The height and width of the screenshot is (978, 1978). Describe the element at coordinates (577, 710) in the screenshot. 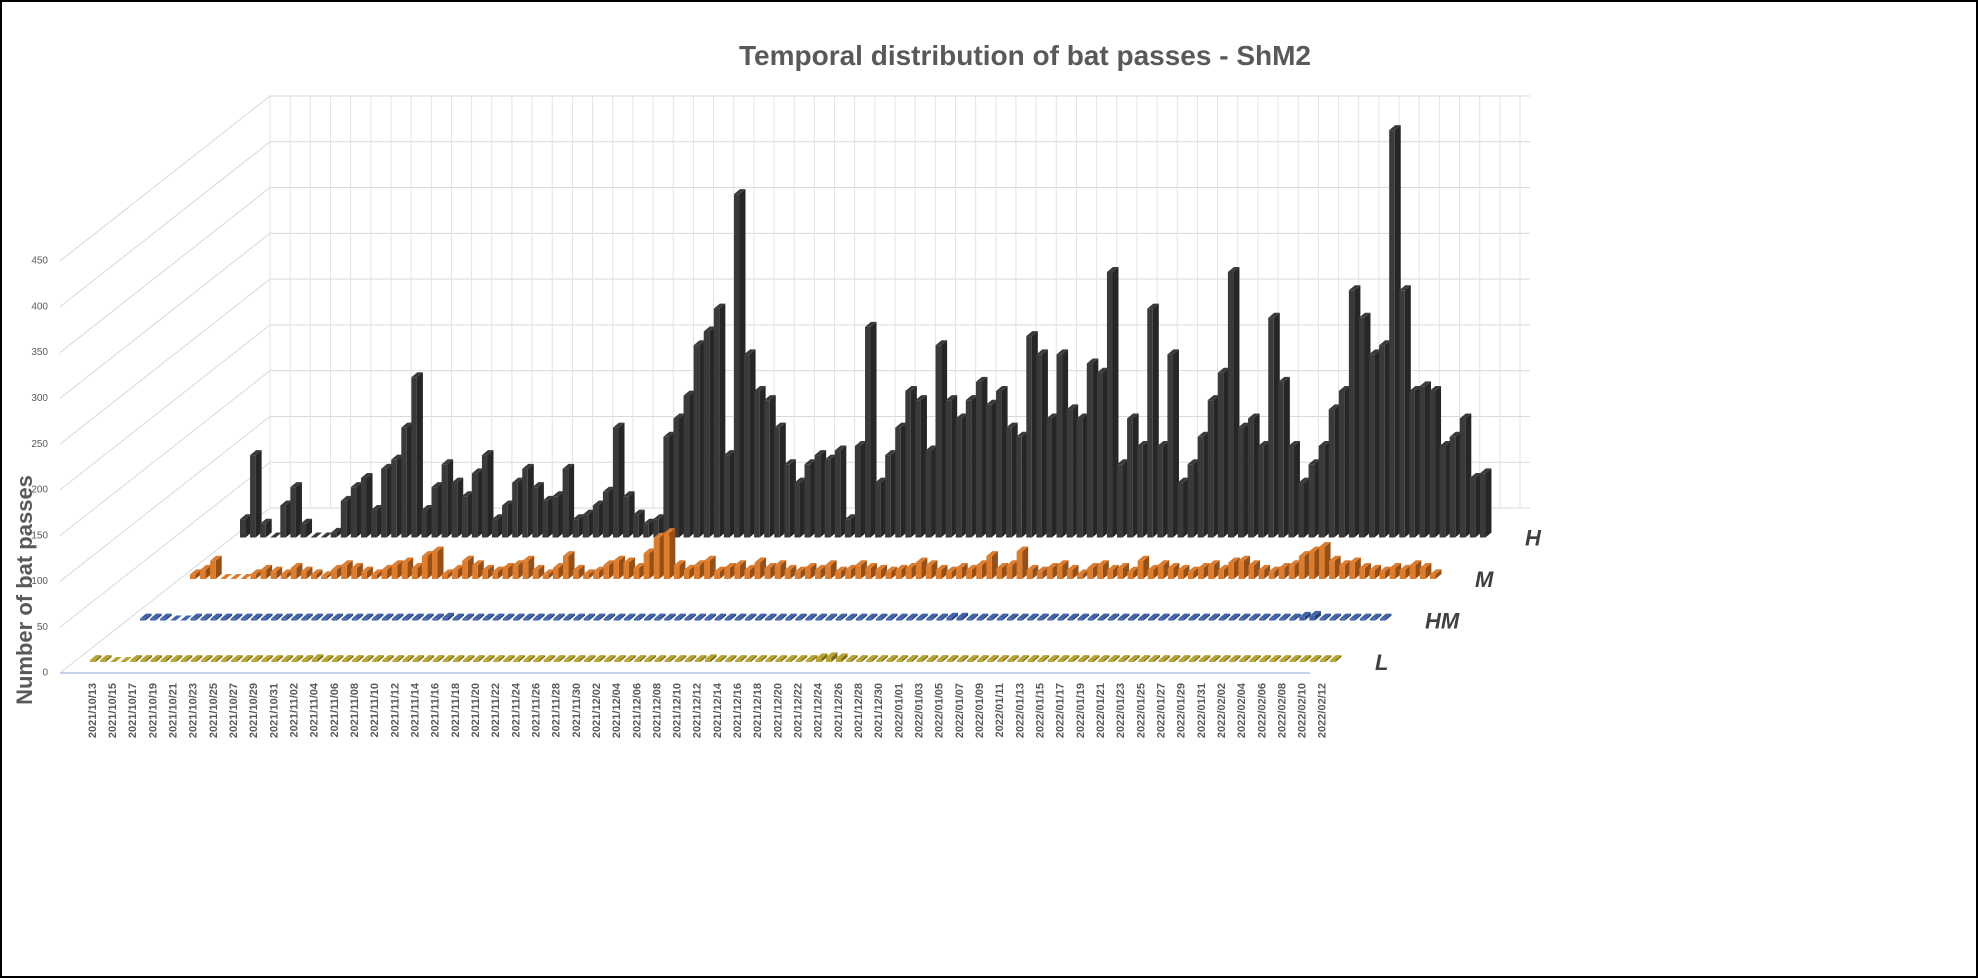

I see `x-tick-label: 2021/11/30` at that location.